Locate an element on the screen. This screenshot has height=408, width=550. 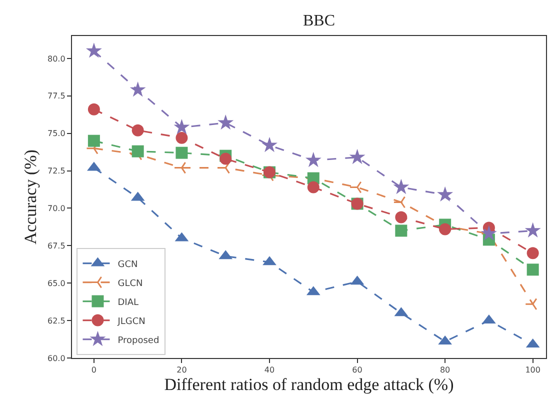
y-tick-label: 70.0 is located at coordinates (56, 209).